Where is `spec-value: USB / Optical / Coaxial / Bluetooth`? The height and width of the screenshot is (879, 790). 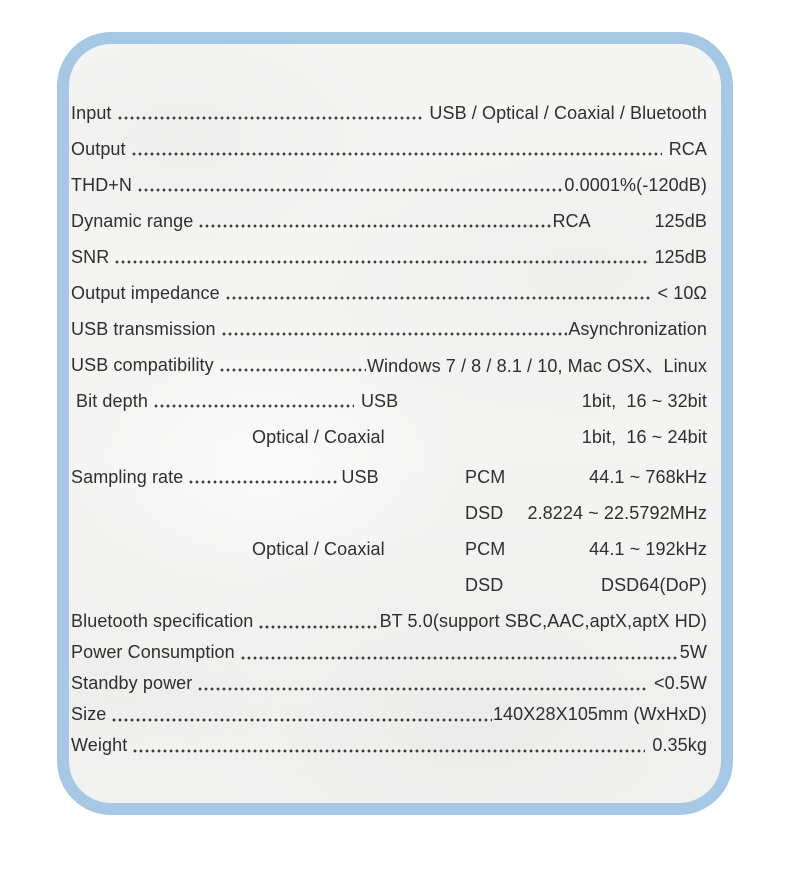
spec-value: USB / Optical / Coaxial / Bluetooth is located at coordinates (568, 112).